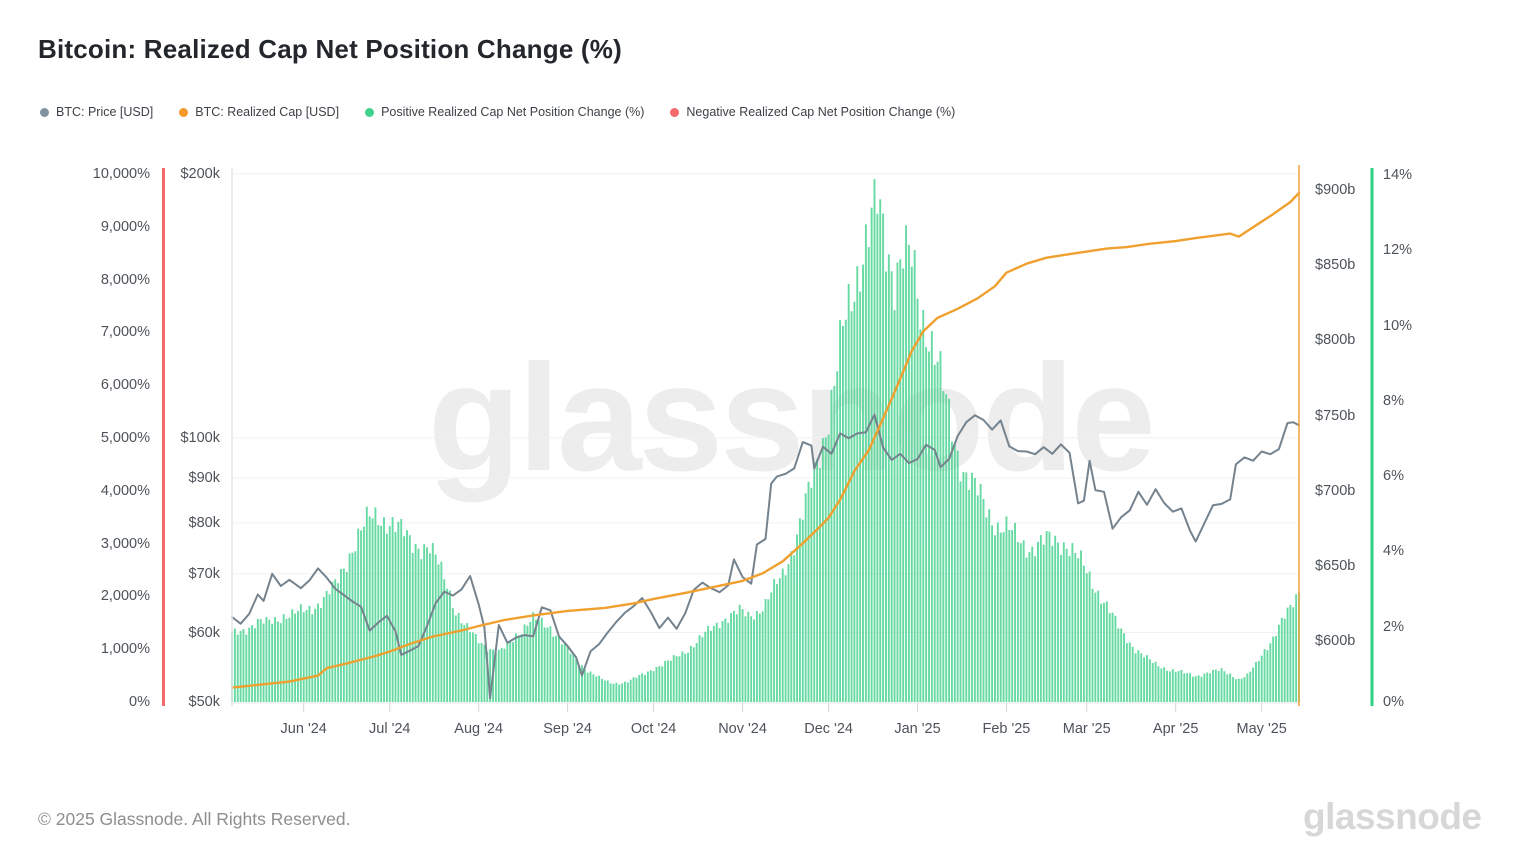 This screenshot has height=864, width=1536. What do you see at coordinates (200, 437) in the screenshot?
I see `price-tick: $100k` at bounding box center [200, 437].